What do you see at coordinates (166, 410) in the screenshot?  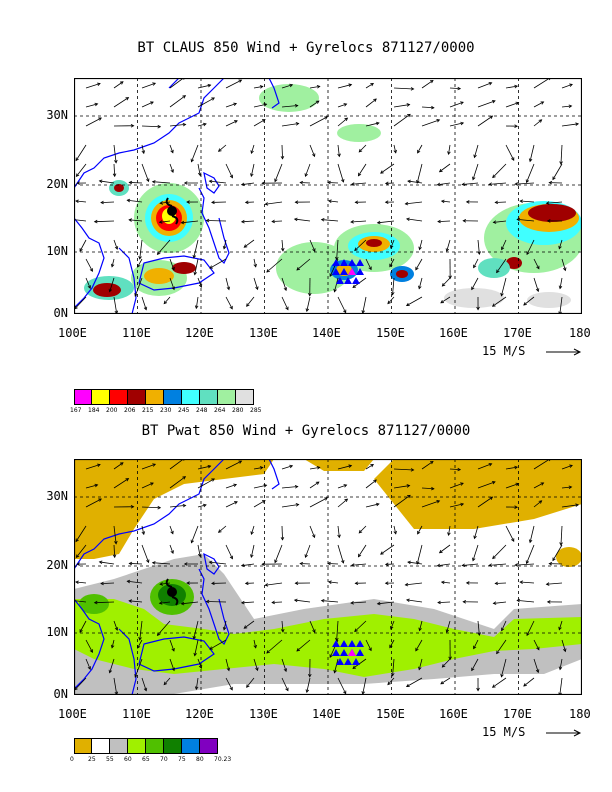 I see `legend-label: 230` at bounding box center [166, 410].